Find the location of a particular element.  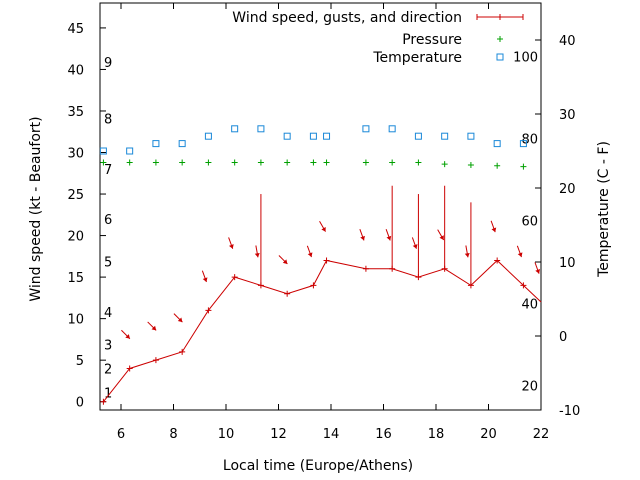

x-tick-label: 12 is located at coordinates (278, 434).